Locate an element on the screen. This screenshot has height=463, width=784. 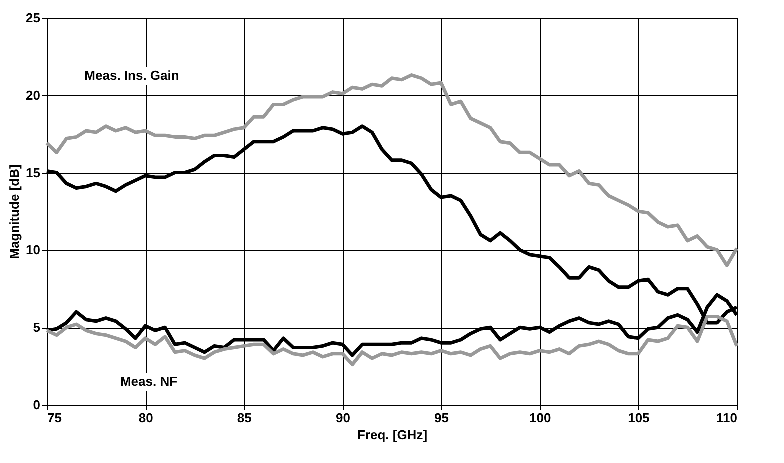
x-tick-label: 90 is located at coordinates (343, 418).